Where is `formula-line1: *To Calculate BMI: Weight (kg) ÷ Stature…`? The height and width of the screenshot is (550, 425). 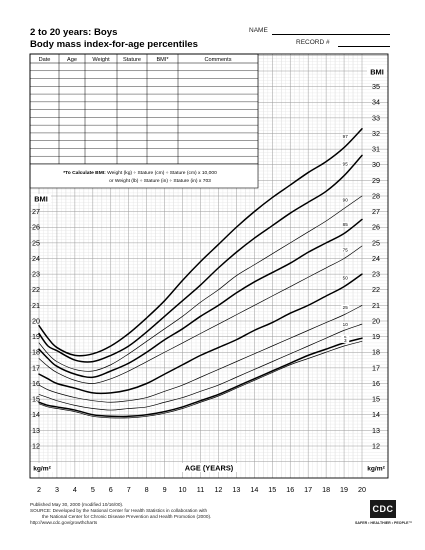 formula-line1: *To Calculate BMI: Weight (kg) ÷ Stature… is located at coordinates (140, 173).